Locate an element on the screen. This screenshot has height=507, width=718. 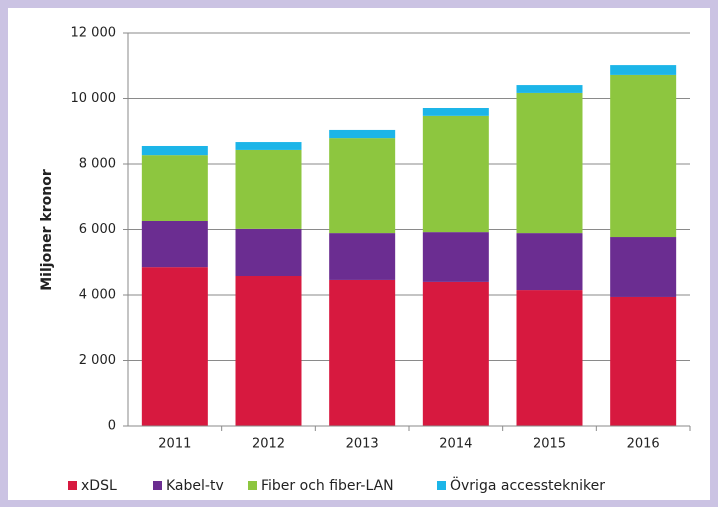
x-tick-label: 2011 is located at coordinates (174, 444).